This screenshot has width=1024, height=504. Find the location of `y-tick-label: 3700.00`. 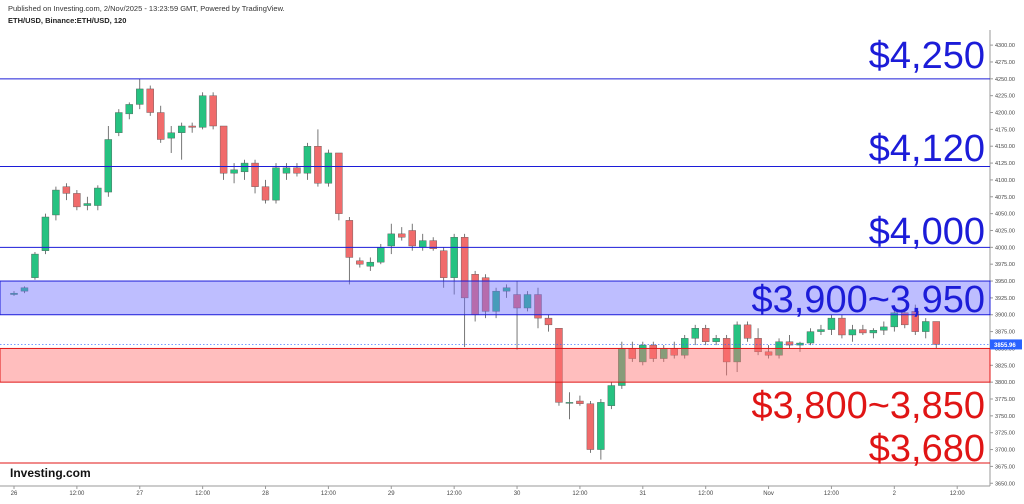

y-tick-label: 3700.00 is located at coordinates (1005, 451).